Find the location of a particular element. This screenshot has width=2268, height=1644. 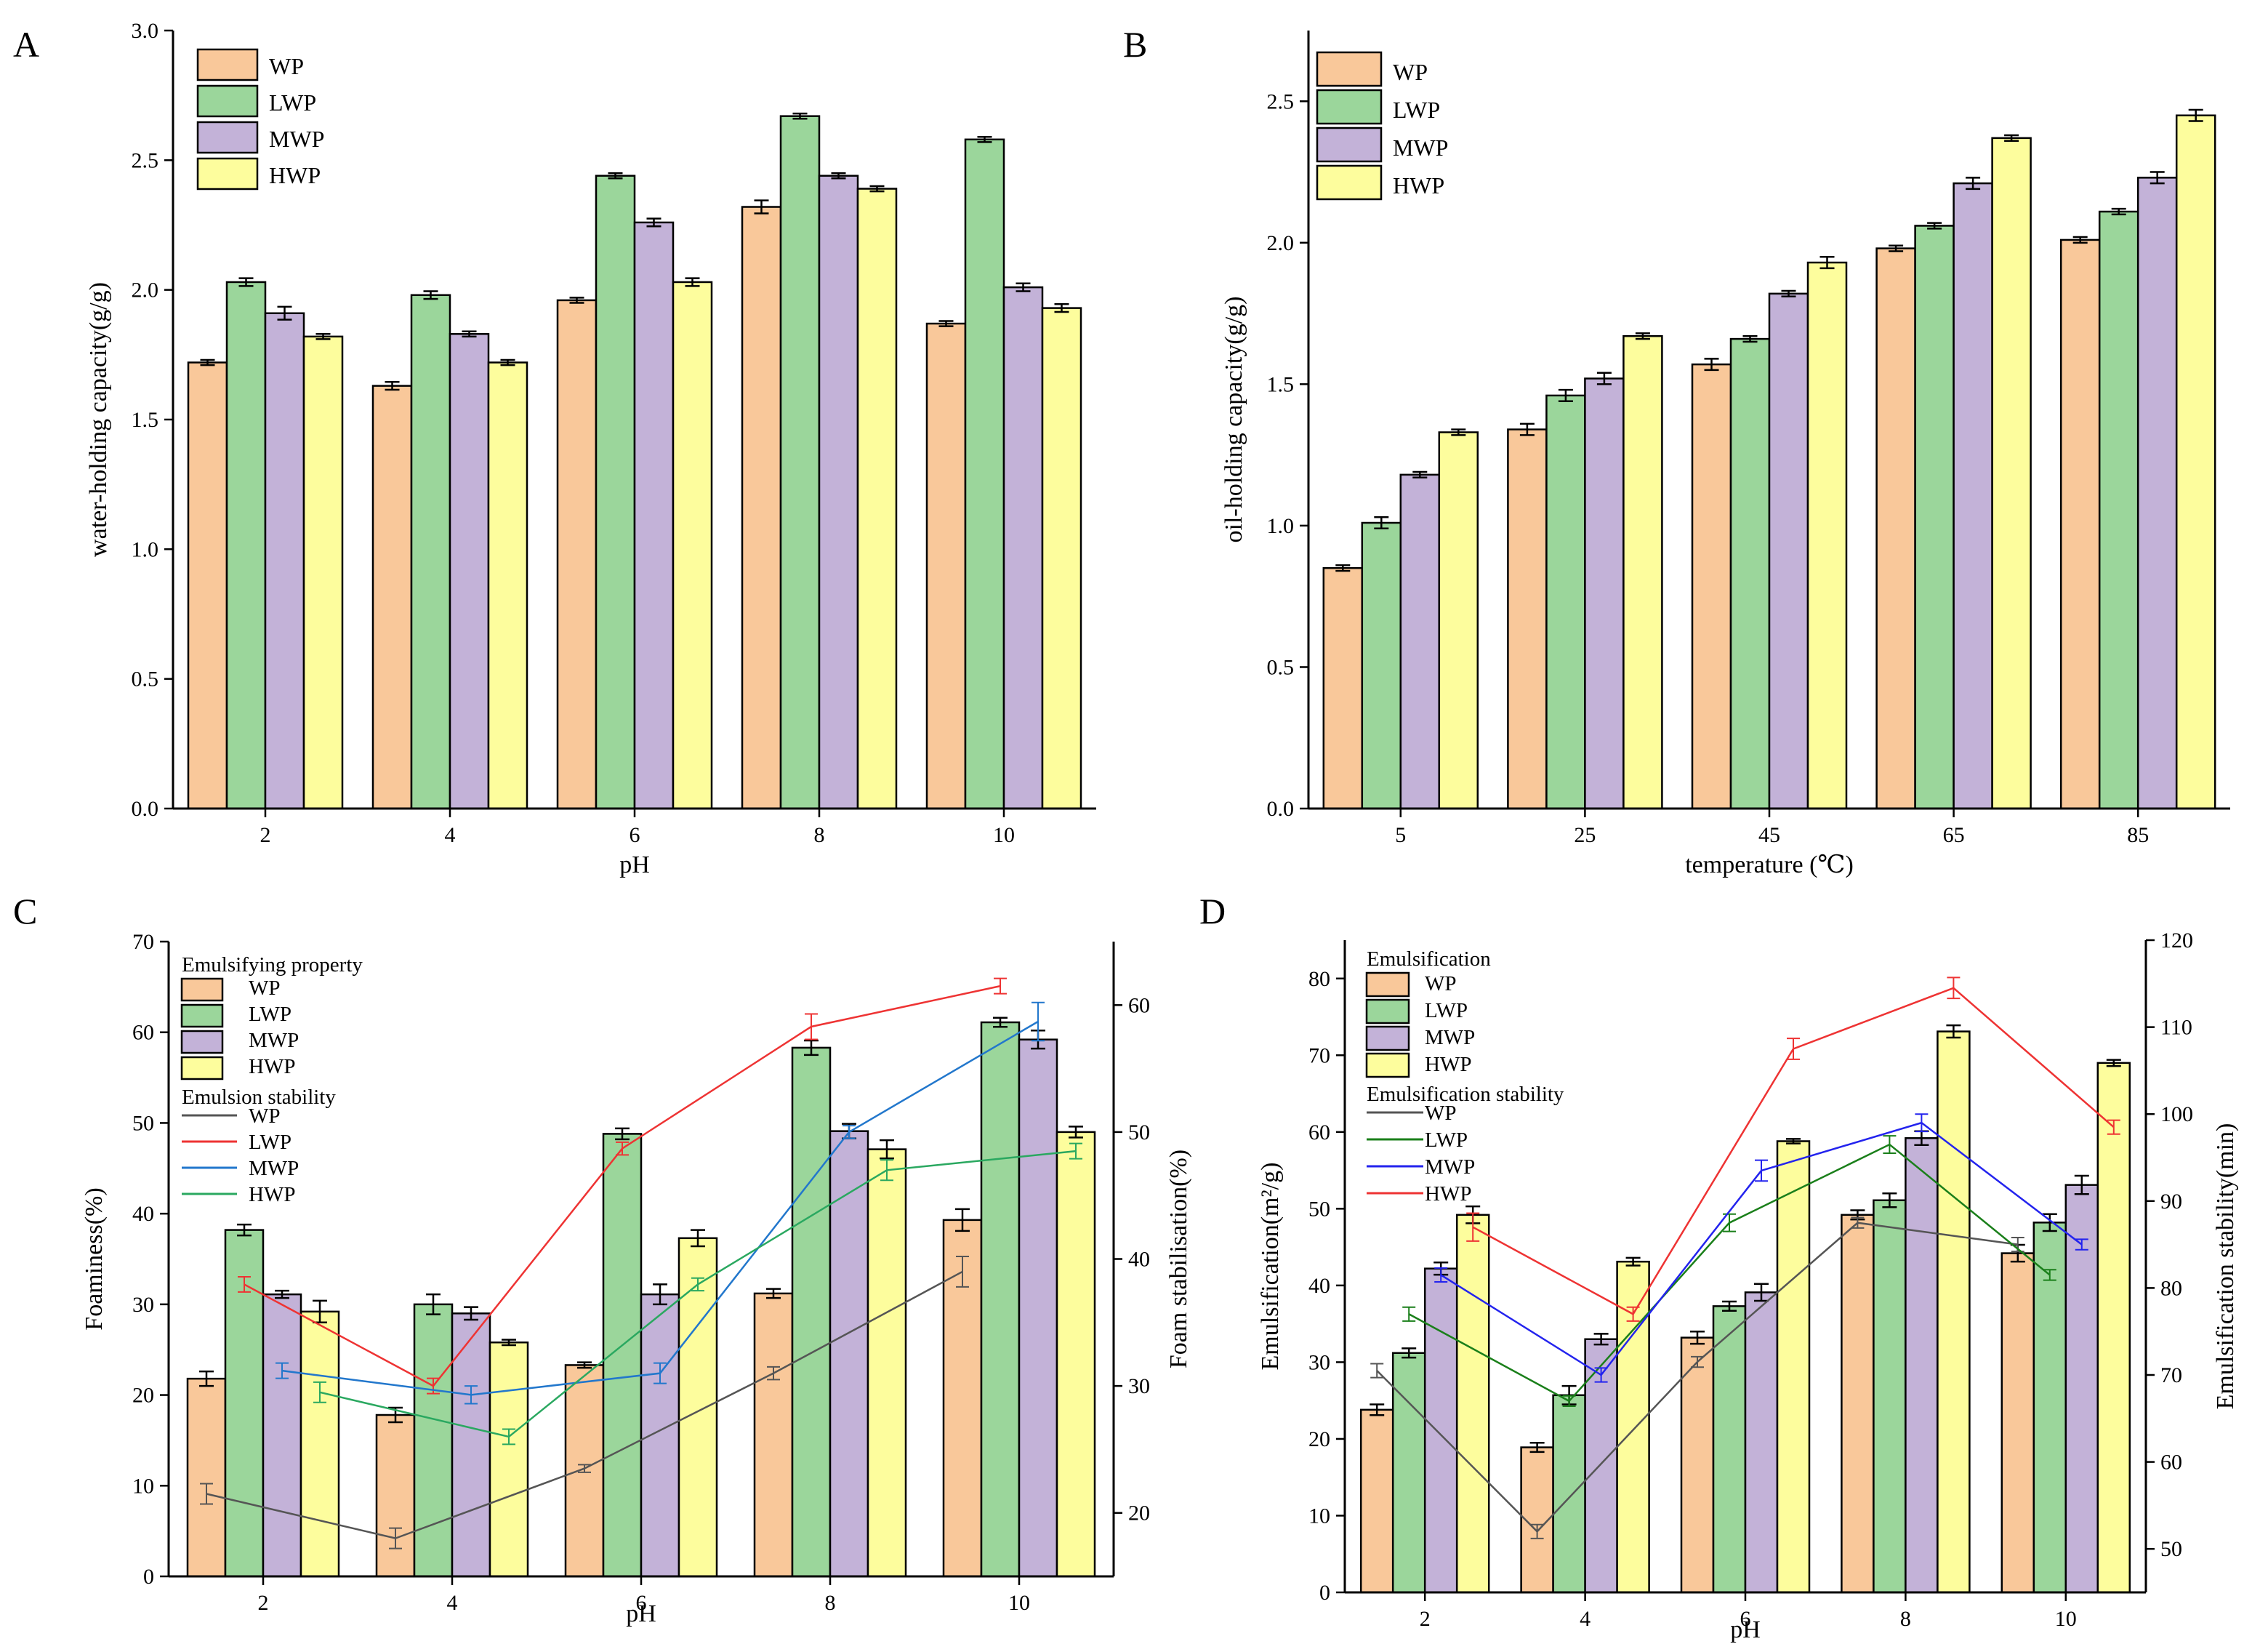

y2-tick-label: 110 is located at coordinates (2176, 1028).